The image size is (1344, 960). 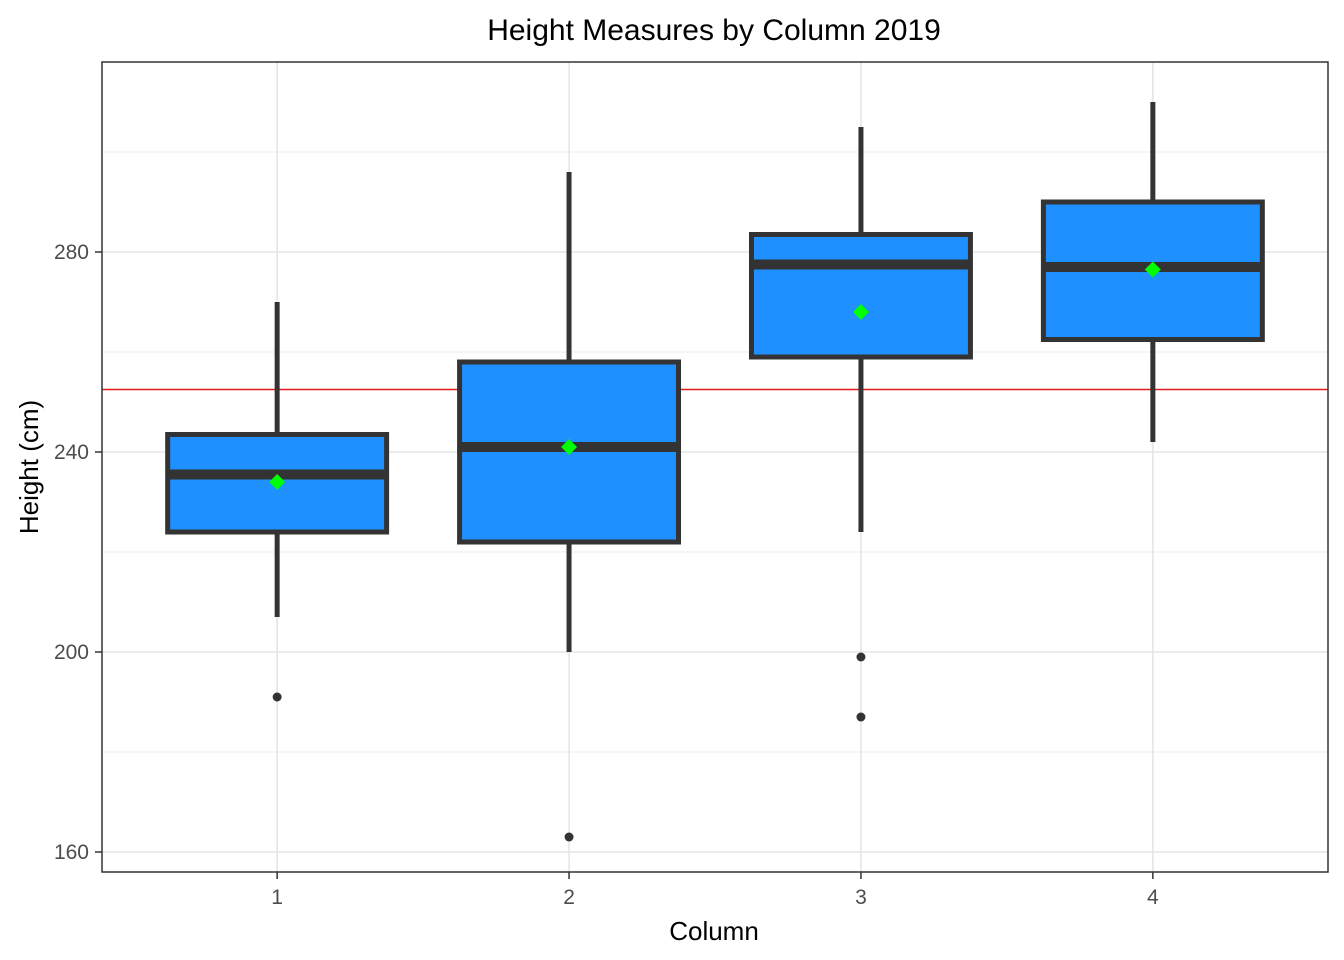 I want to click on y-tick-label: 200, so click(x=71, y=652).